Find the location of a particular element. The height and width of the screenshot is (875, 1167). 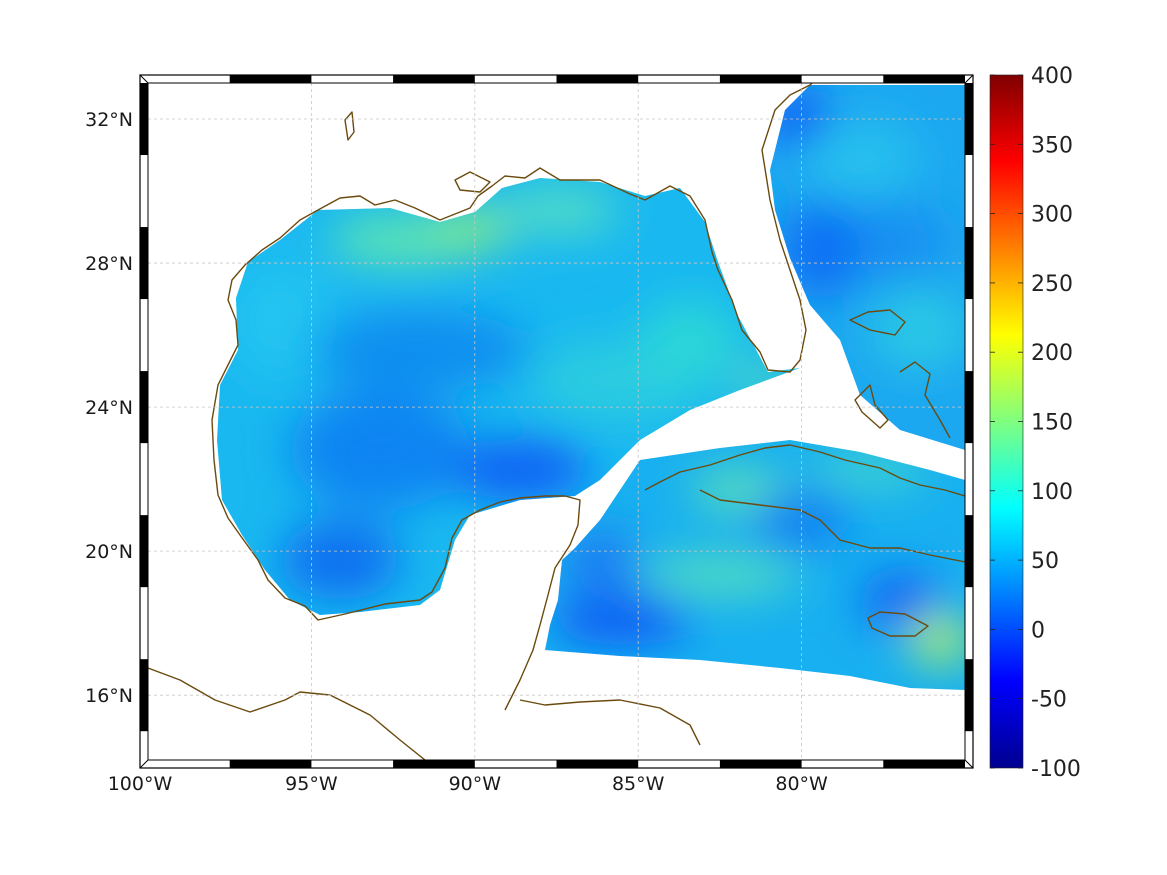

lon-tick-label: 85°W is located at coordinates (638, 784).